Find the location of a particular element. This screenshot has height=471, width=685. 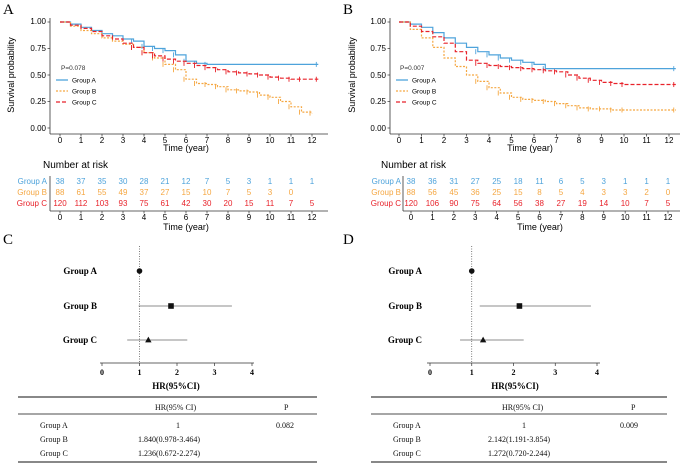

risk-value-b: 37 is located at coordinates (144, 192).